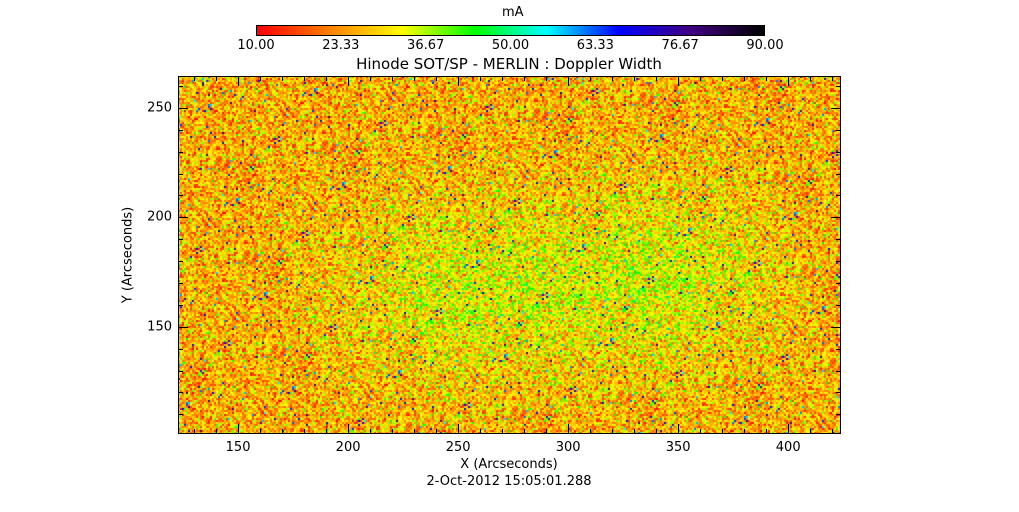  Describe the element at coordinates (509, 64) in the screenshot. I see `chart-title: Hinode SOT/SP - MERLIN : Doppler Width` at that location.